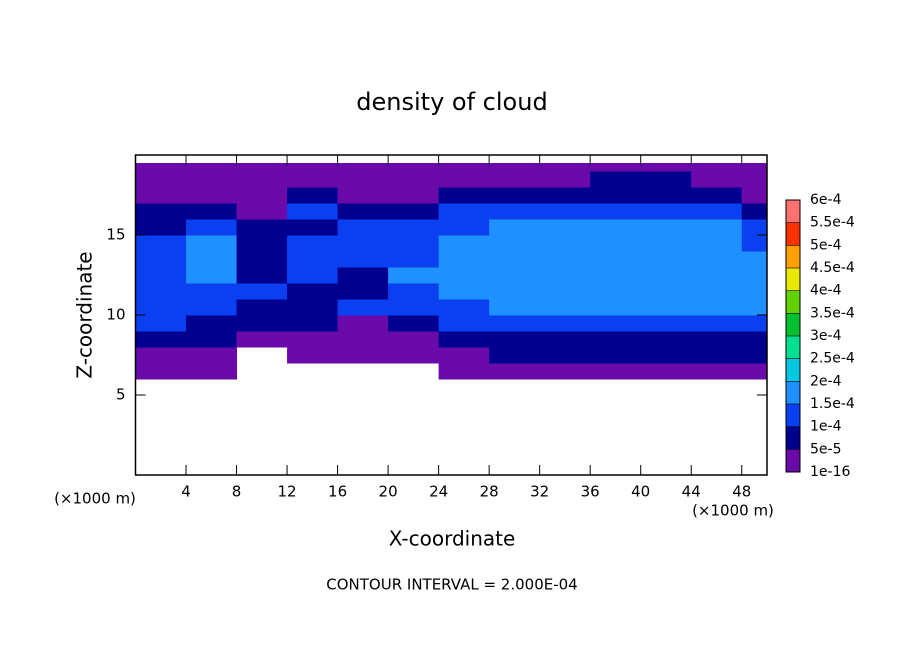 Image resolution: width=904 pixels, height=654 pixels. Describe the element at coordinates (830, 472) in the screenshot. I see `colorbar-label: 1e-16` at that location.